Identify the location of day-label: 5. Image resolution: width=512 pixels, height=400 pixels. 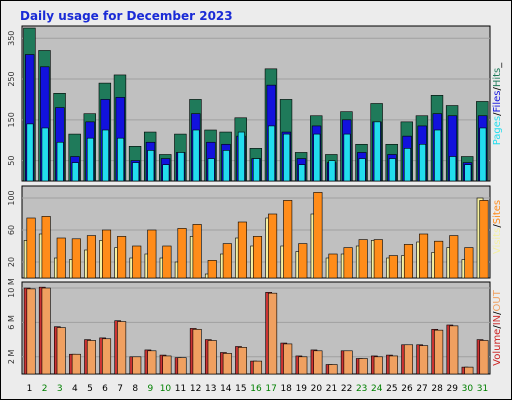
(90, 389).